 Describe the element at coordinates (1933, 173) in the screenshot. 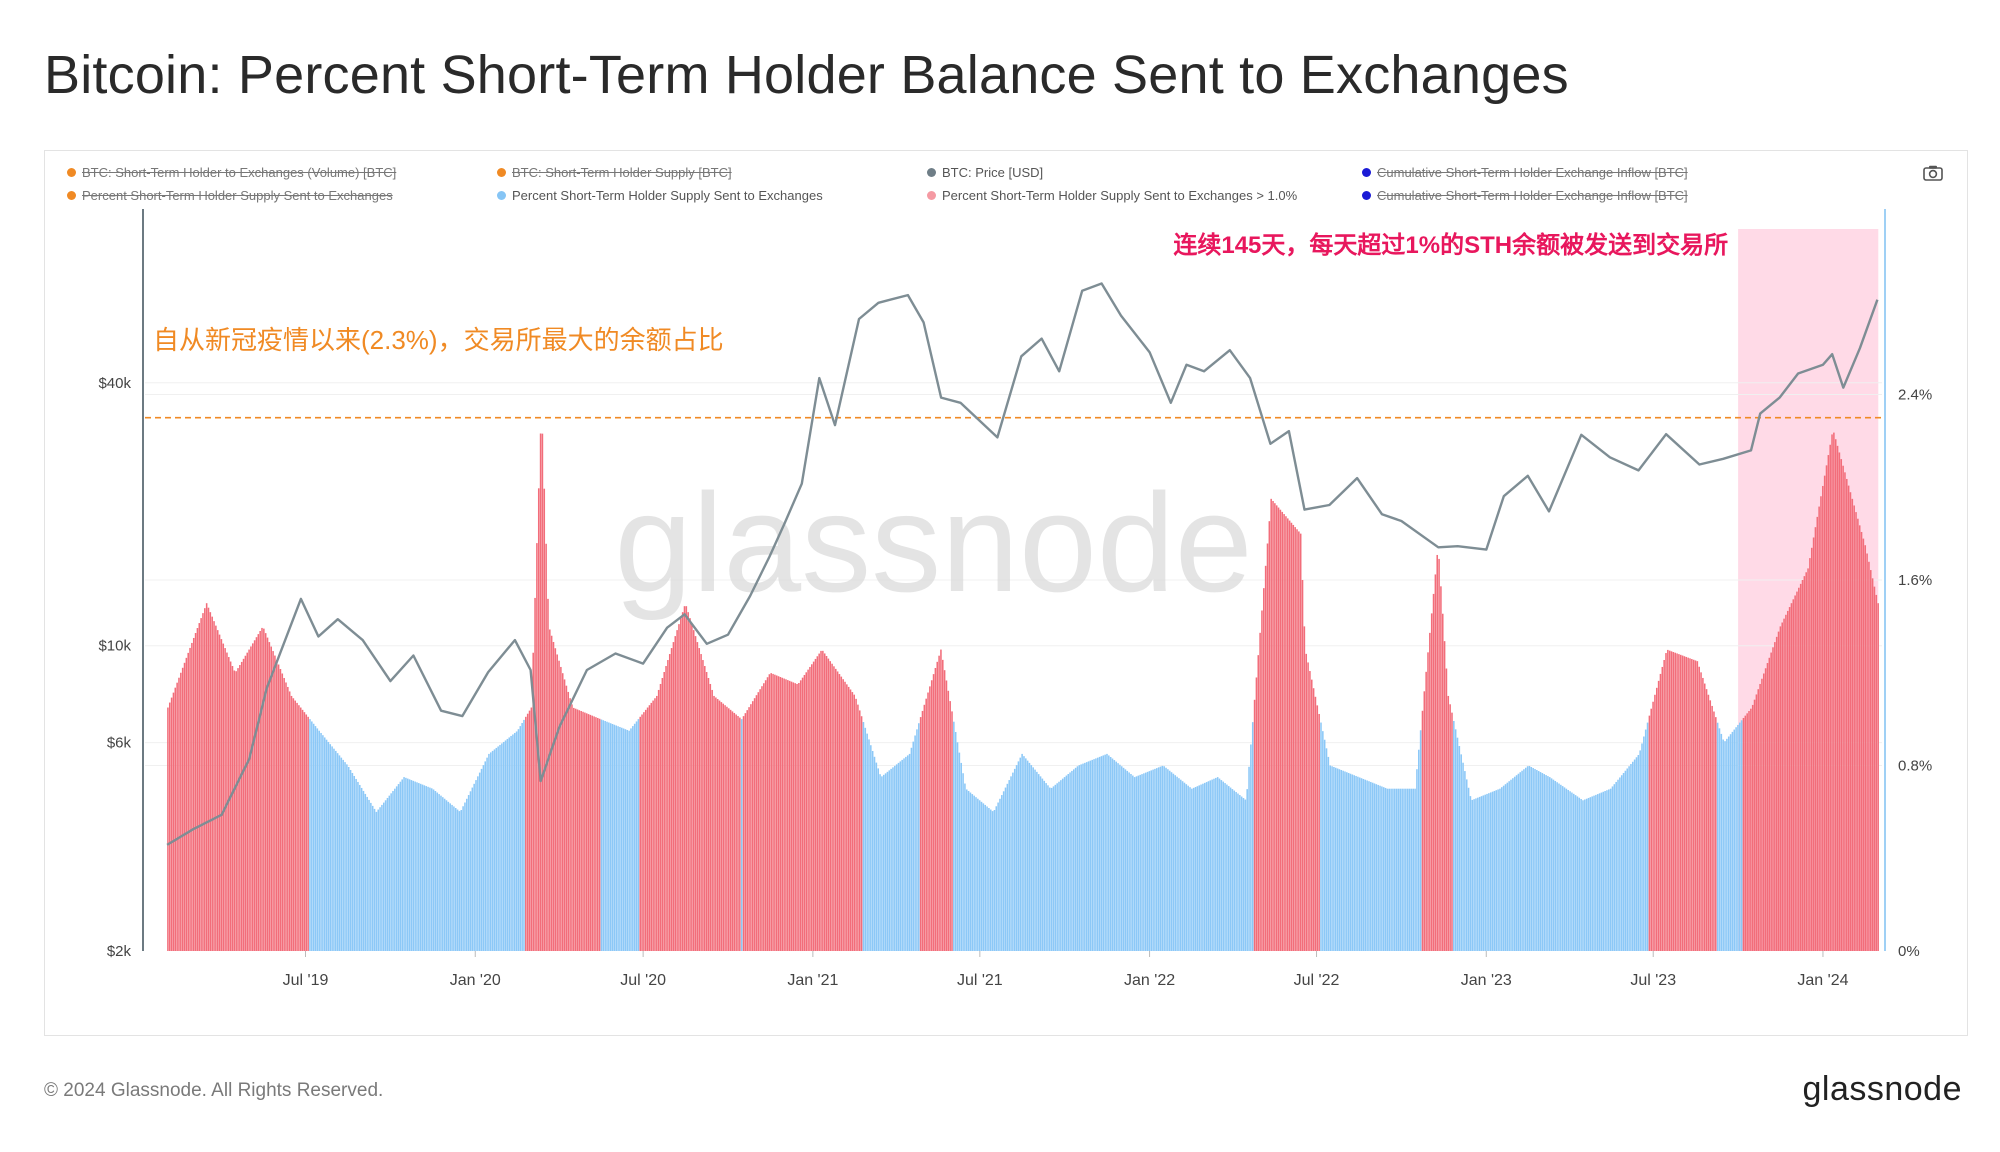

I see `camera-icon` at that location.